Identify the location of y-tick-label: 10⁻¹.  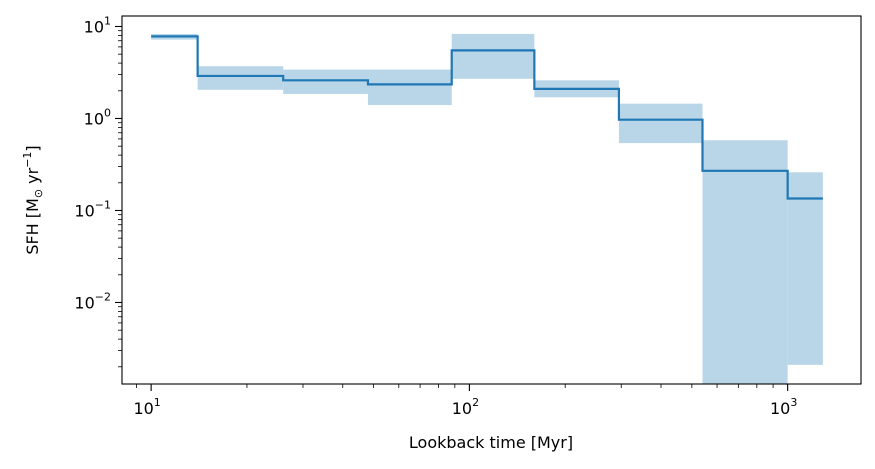
(92, 209).